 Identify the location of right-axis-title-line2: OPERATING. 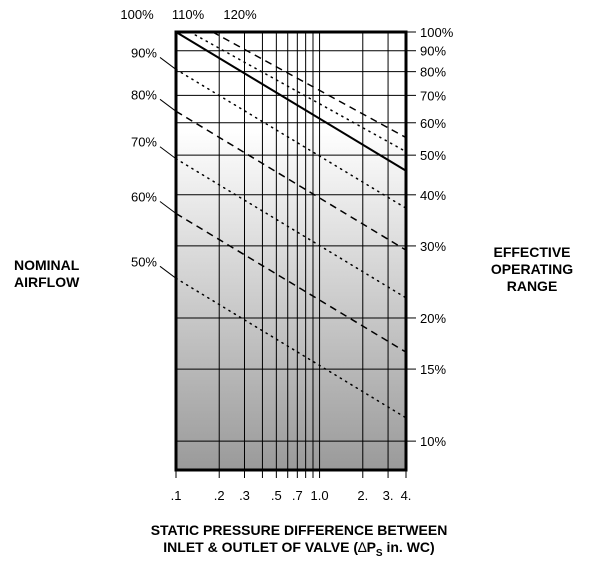
(532, 269).